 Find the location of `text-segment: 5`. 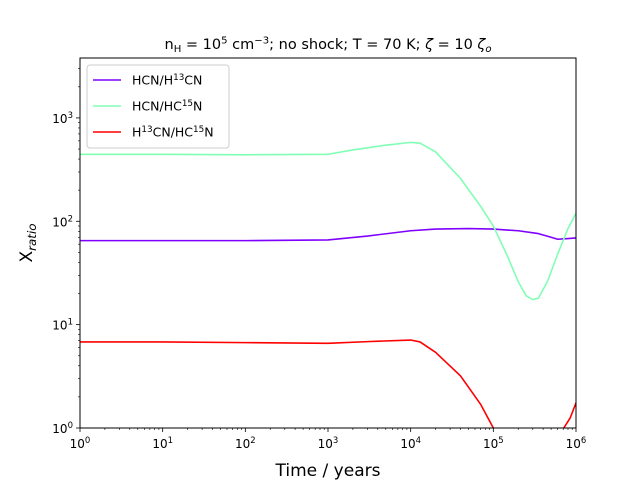

text-segment: 5 is located at coordinates (224, 40).